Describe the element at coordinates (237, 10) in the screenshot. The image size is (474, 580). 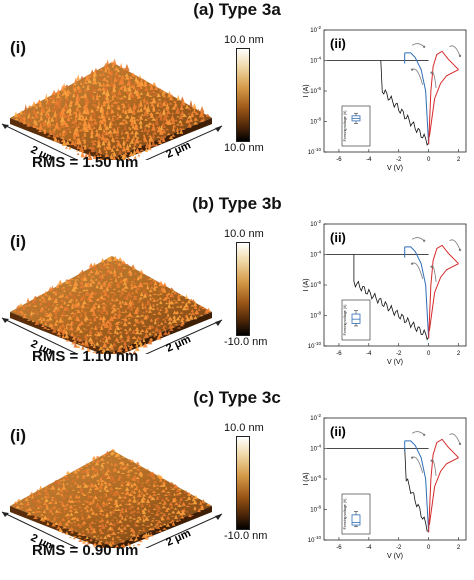
I see `panel-title: (a) Type 3a` at that location.